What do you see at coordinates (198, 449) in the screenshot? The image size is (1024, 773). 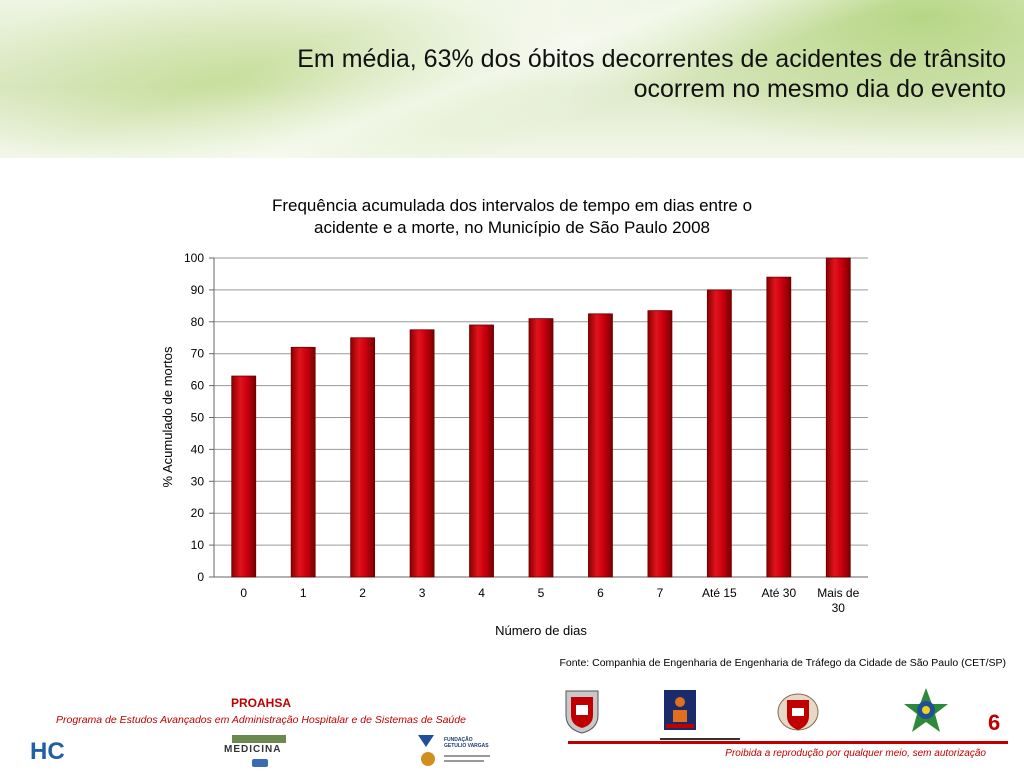 I see `y-tick-label: 40` at bounding box center [198, 449].